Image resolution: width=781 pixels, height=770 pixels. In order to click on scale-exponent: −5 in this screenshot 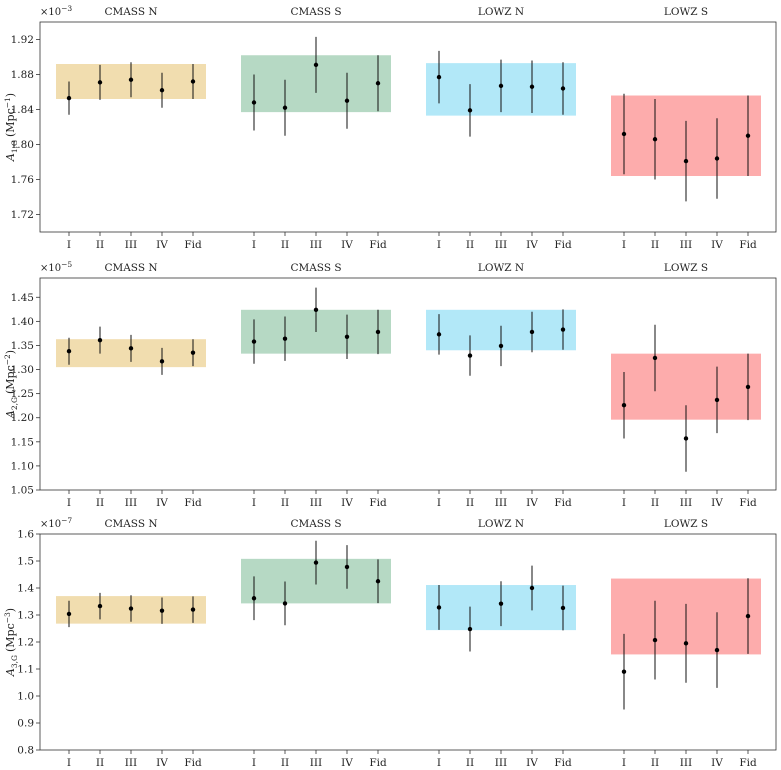, I will do `click(66, 264)`.